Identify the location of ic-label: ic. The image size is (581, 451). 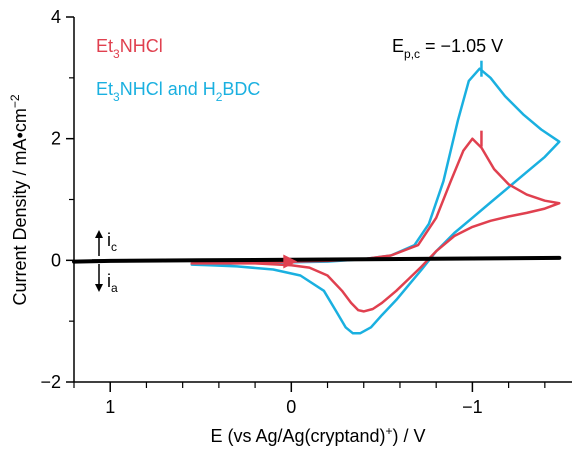
(112, 242).